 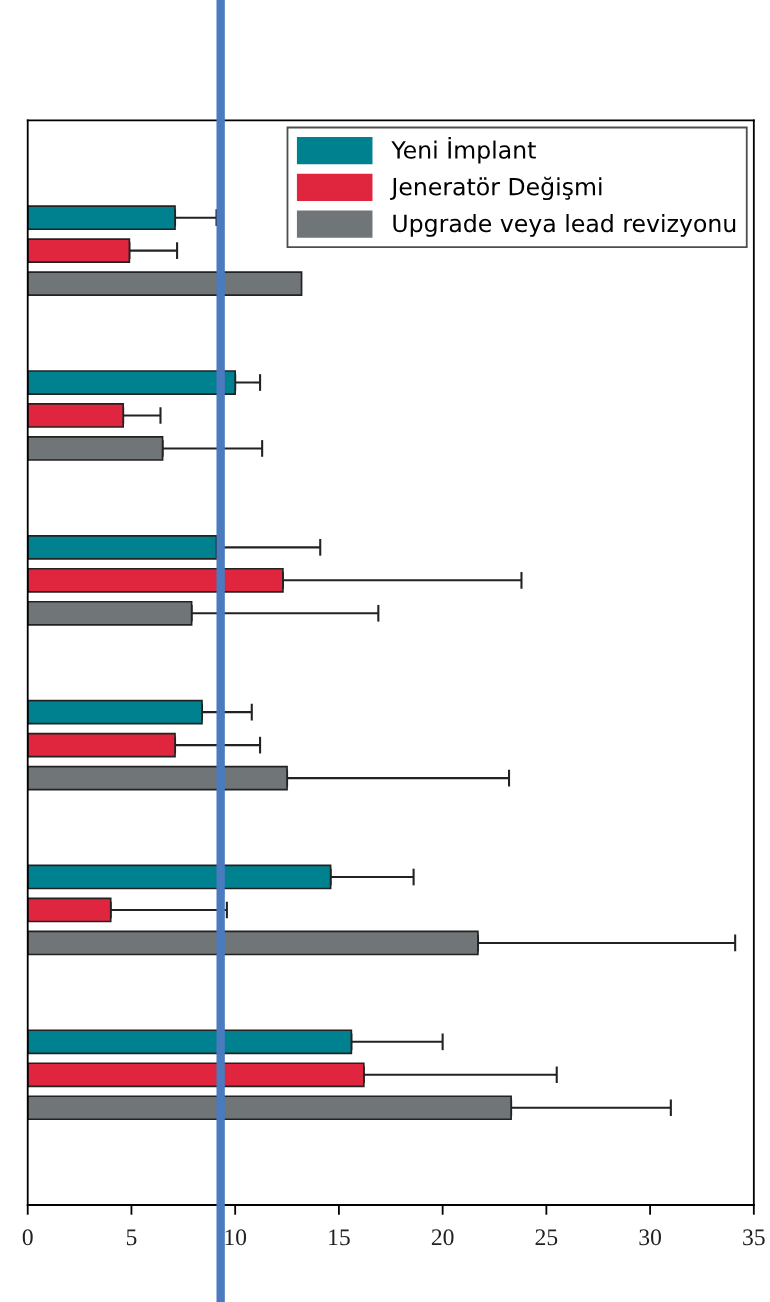 What do you see at coordinates (236, 1237) in the screenshot?
I see `x-tick-label: 10` at bounding box center [236, 1237].